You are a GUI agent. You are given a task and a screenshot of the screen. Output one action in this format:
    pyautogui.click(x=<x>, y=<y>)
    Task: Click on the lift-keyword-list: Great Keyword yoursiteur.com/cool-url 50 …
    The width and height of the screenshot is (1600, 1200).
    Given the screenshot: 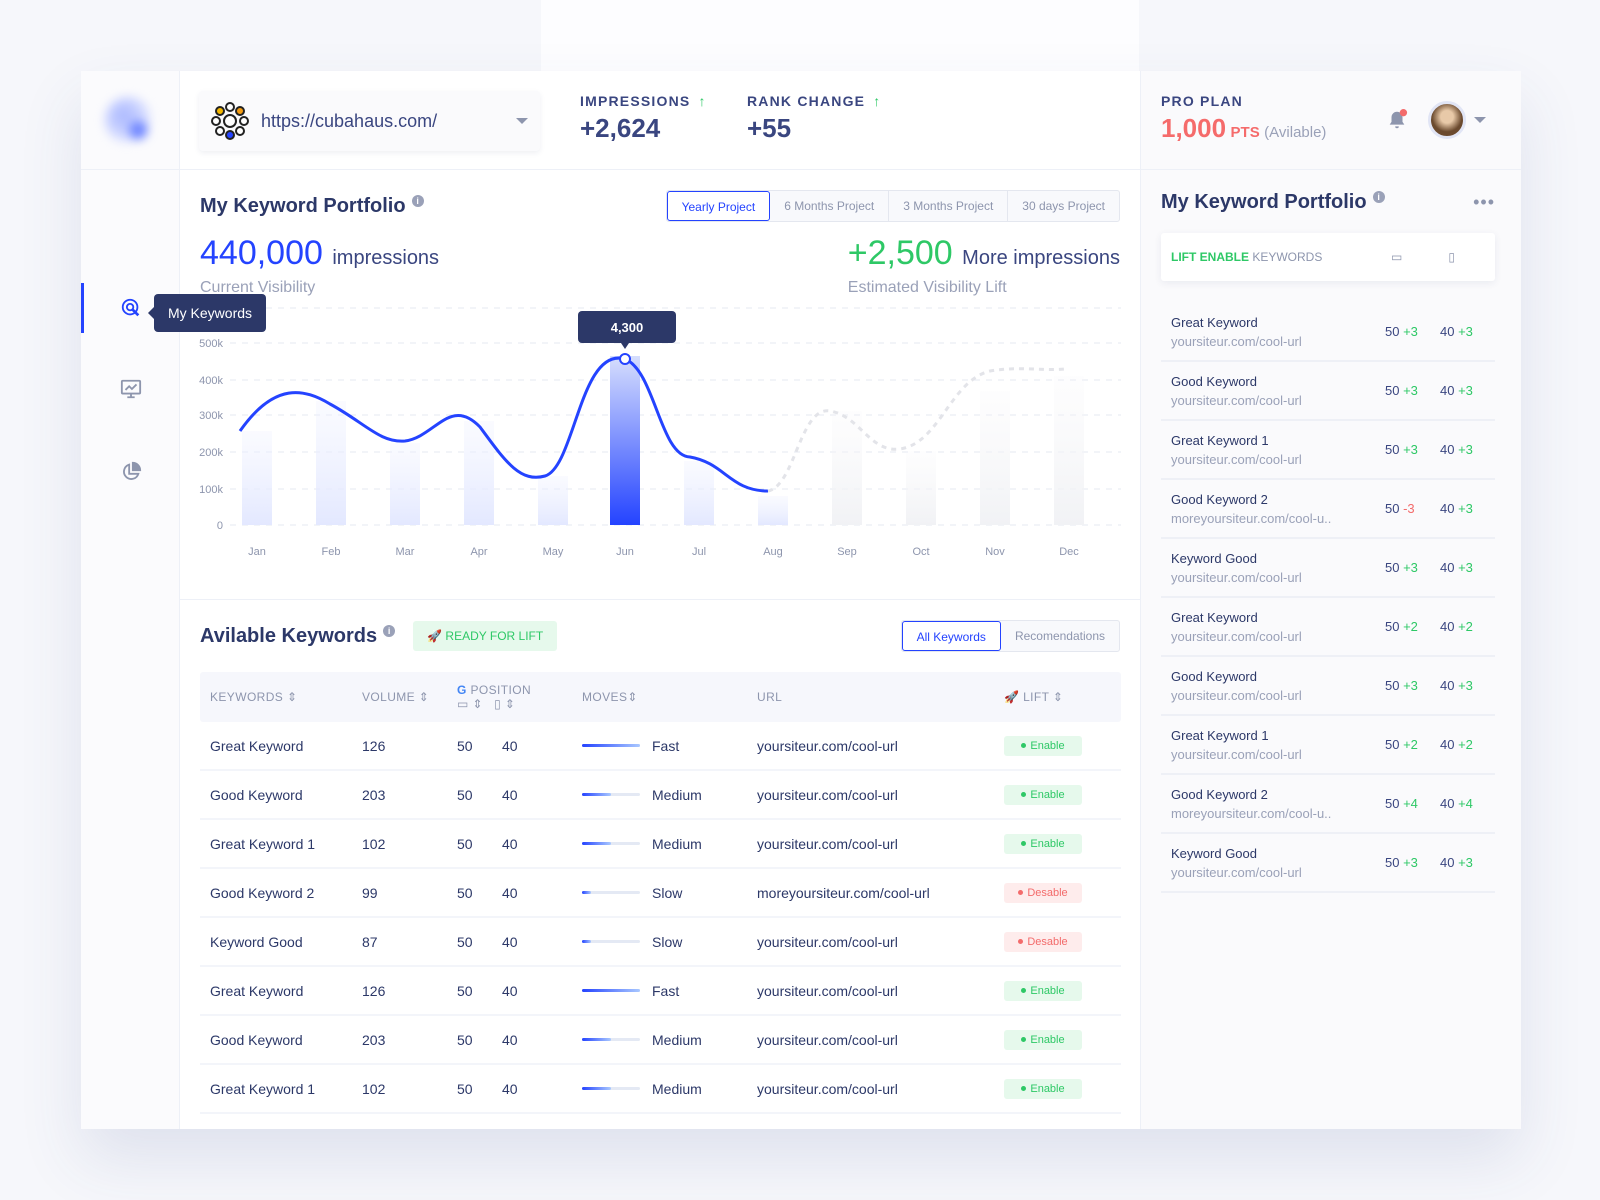 What is the action you would take?
    pyautogui.click(x=1328, y=598)
    